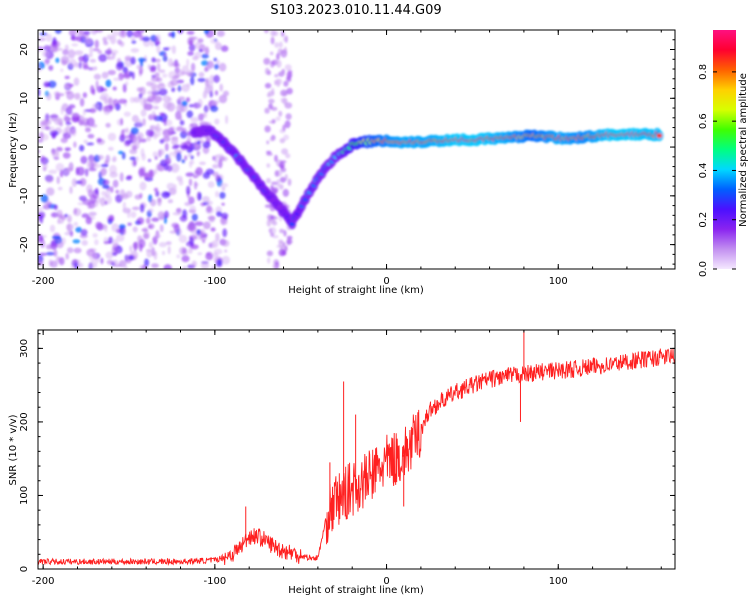  I want to click on x-tick-label: 100, so click(558, 581).